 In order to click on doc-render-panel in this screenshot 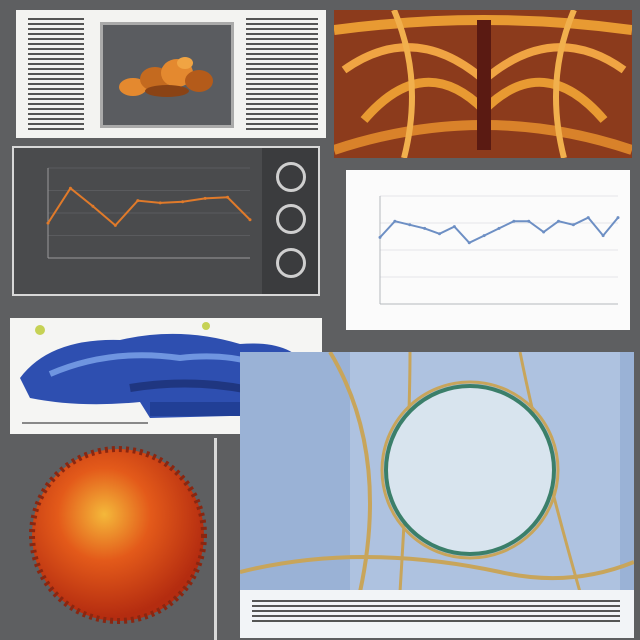, I will do `click(171, 74)`.